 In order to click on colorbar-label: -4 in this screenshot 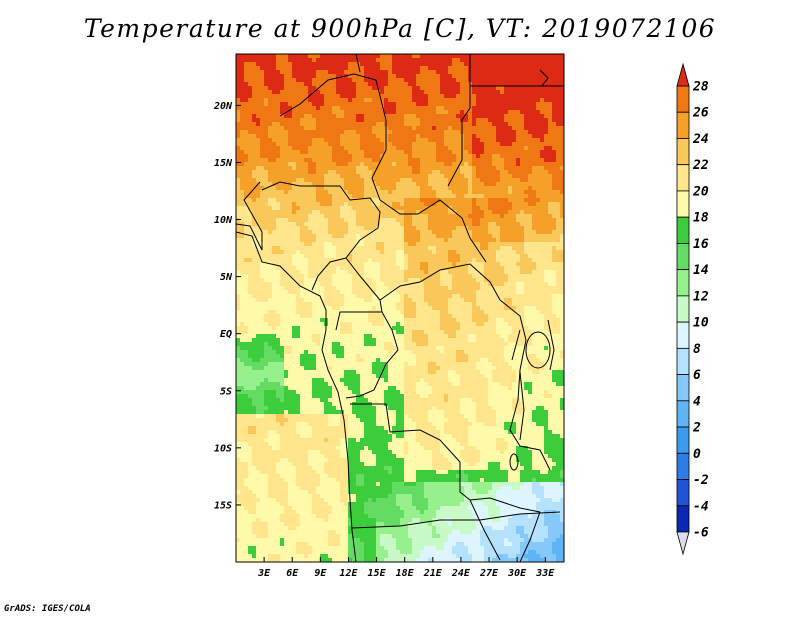, I will do `click(701, 506)`.